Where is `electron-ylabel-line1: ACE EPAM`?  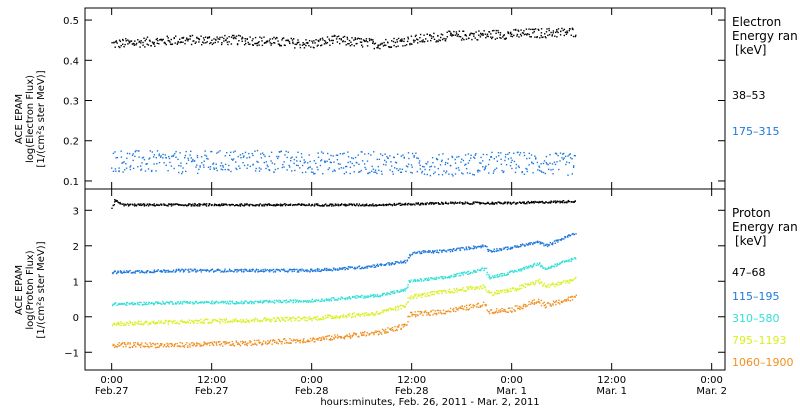 electron-ylabel-line1: ACE EPAM is located at coordinates (19, 119).